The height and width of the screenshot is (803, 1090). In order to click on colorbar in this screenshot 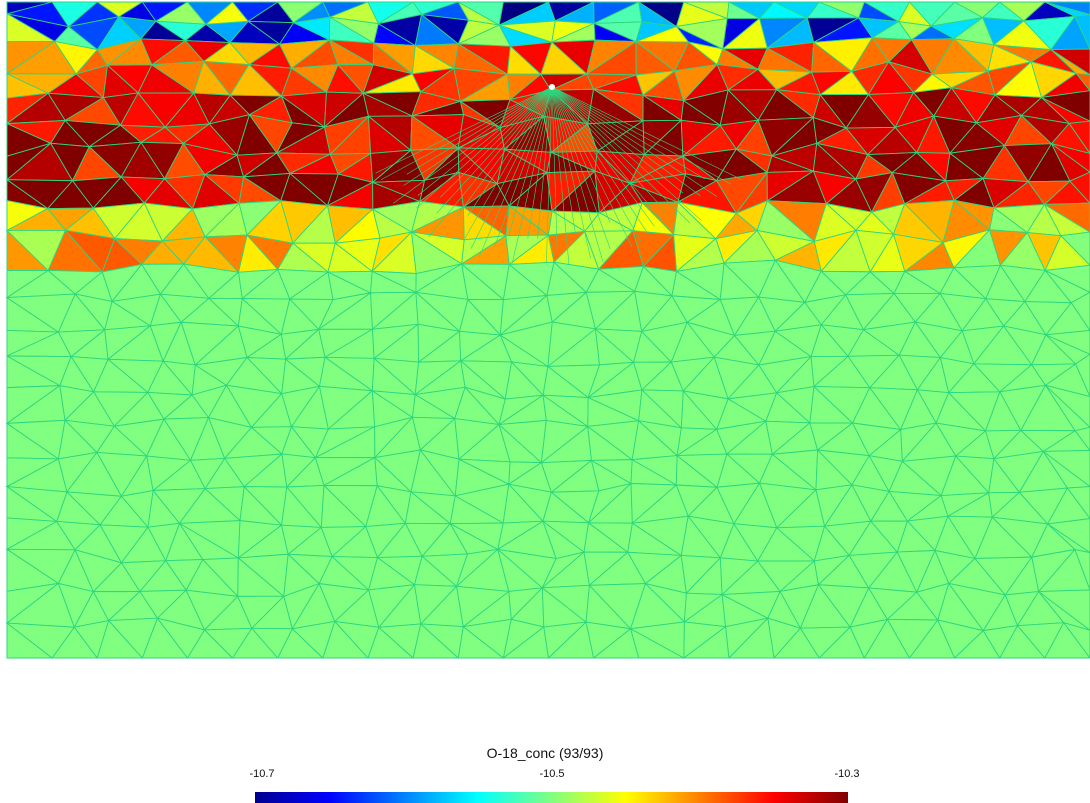, I will do `click(551, 797)`.